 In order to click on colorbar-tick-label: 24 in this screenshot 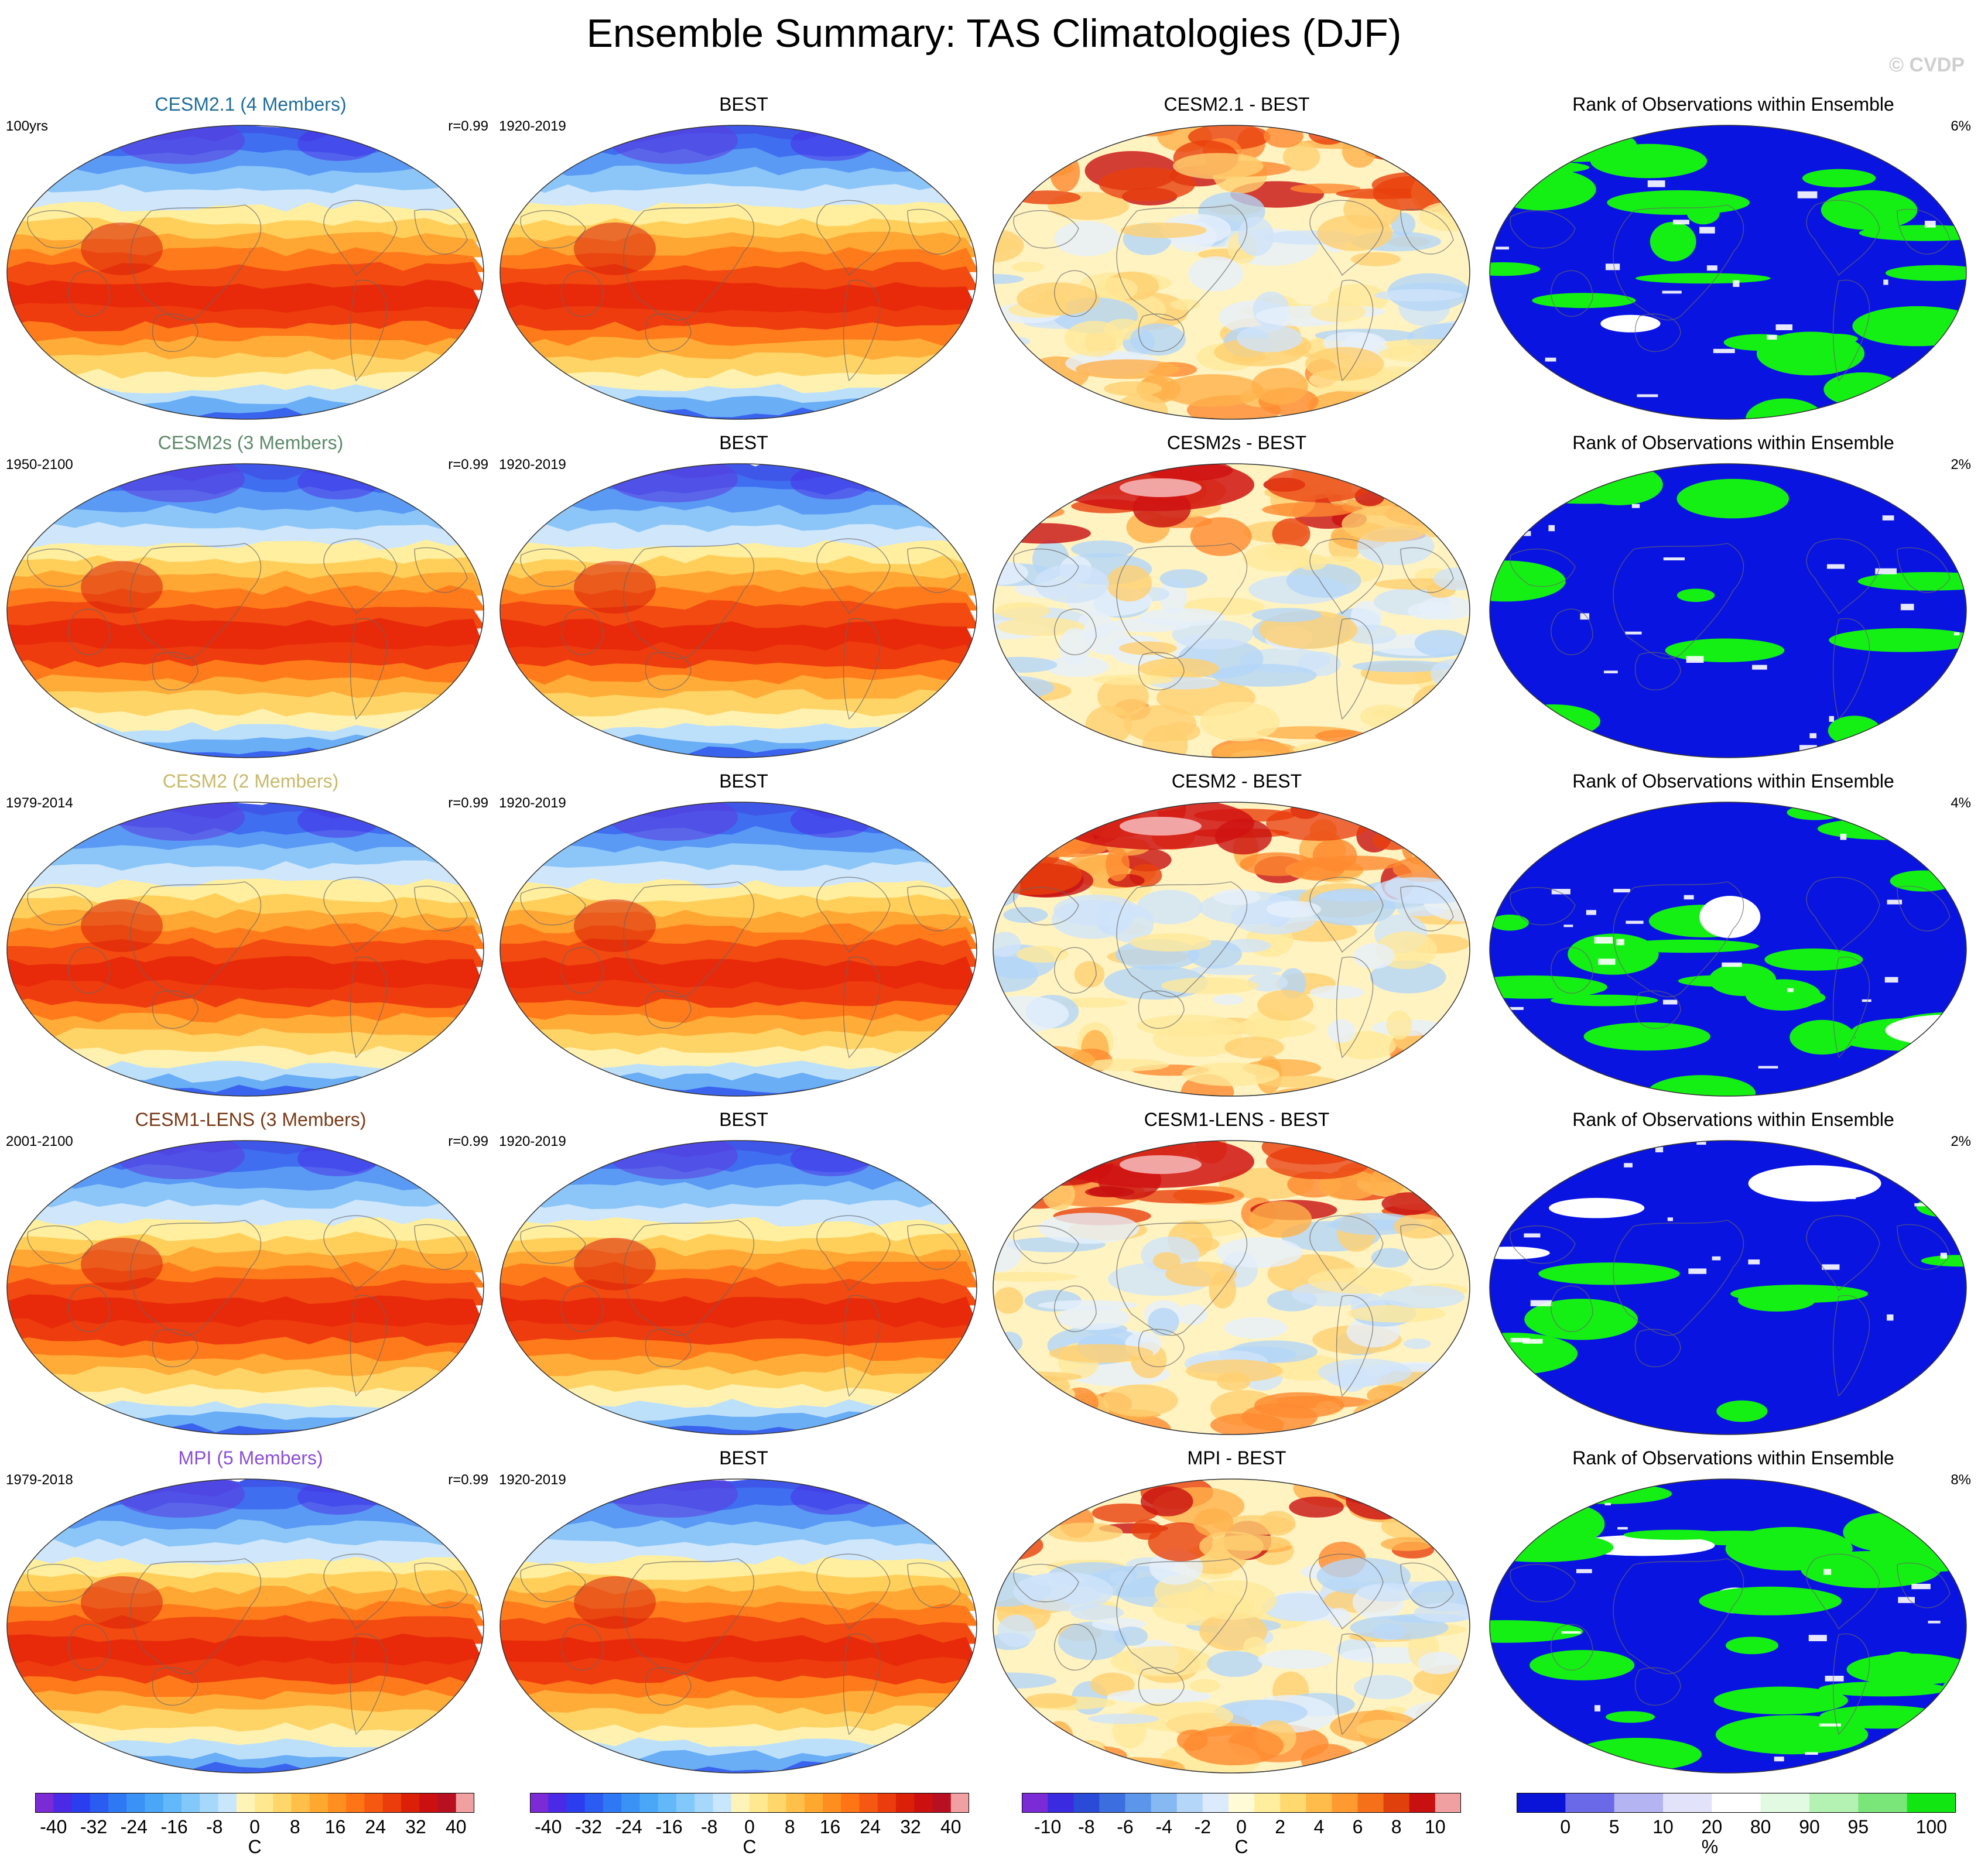, I will do `click(870, 1826)`.